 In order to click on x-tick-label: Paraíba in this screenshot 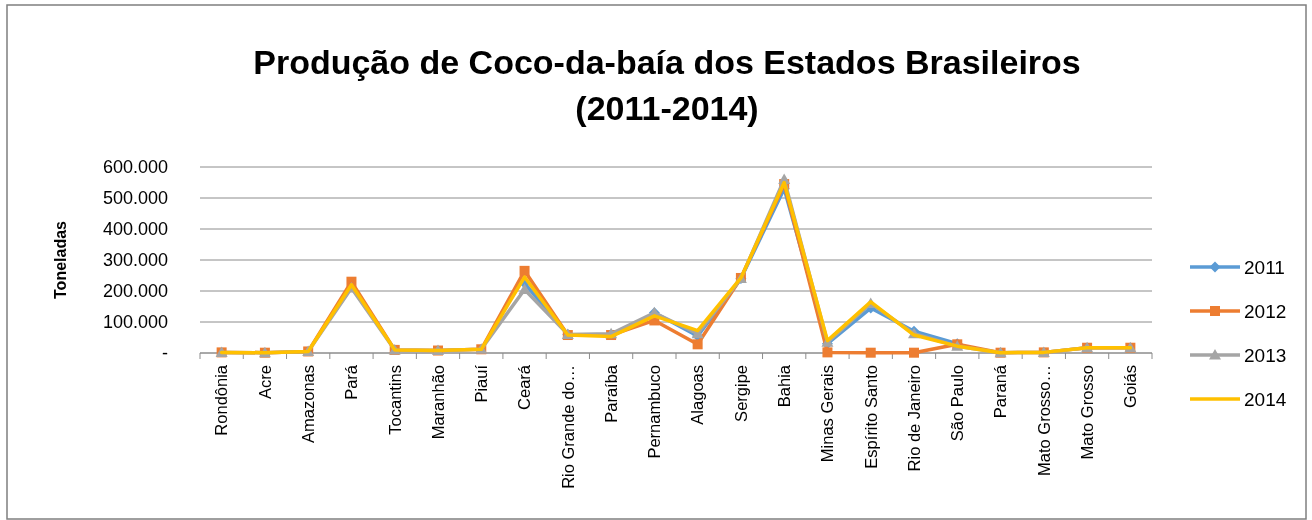, I will do `click(610, 393)`.